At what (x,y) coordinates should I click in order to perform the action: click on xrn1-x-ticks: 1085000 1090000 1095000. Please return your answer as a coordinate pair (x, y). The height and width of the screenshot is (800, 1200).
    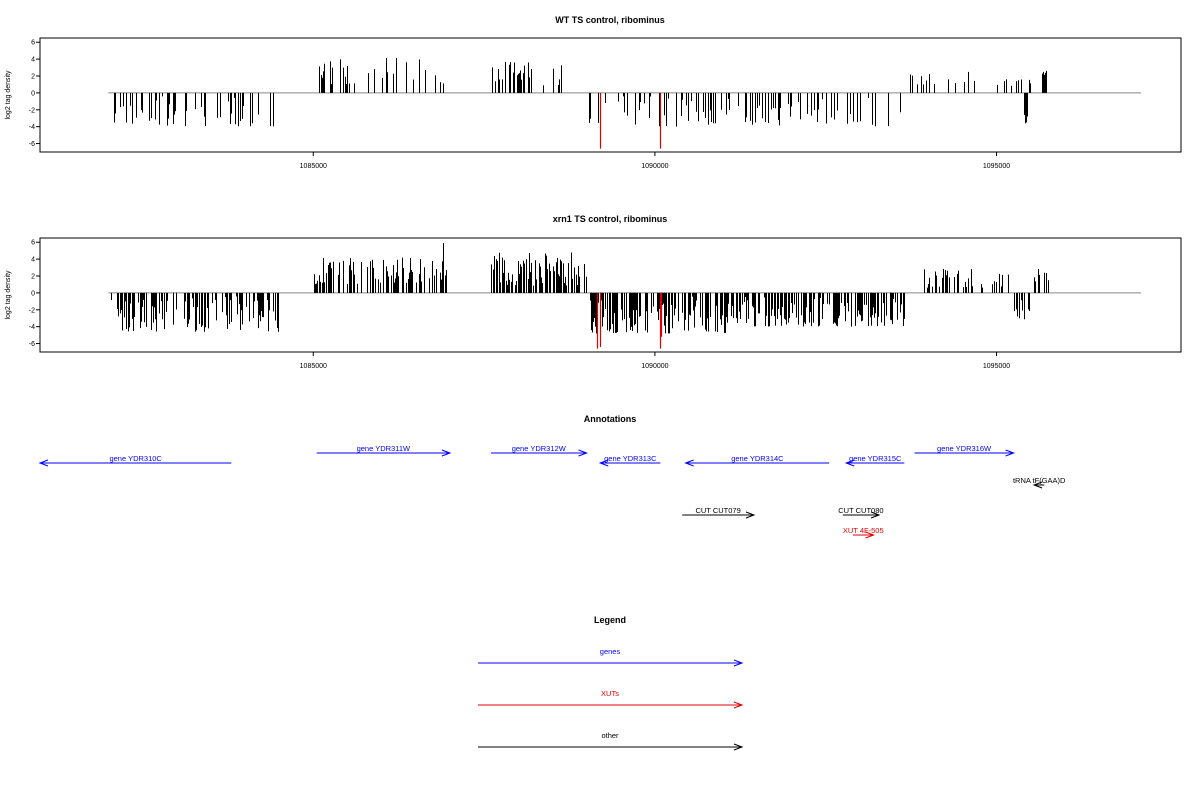
    Looking at the image, I should click on (655, 361).